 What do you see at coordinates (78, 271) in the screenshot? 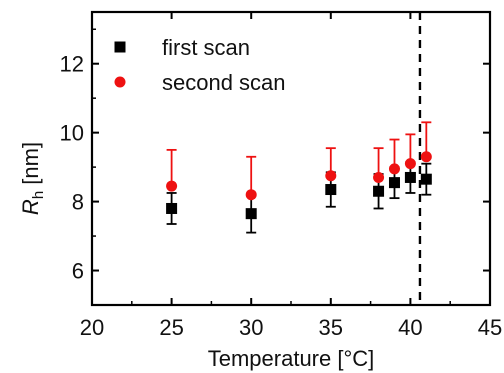
I see `y-tick-label: 6` at bounding box center [78, 271].